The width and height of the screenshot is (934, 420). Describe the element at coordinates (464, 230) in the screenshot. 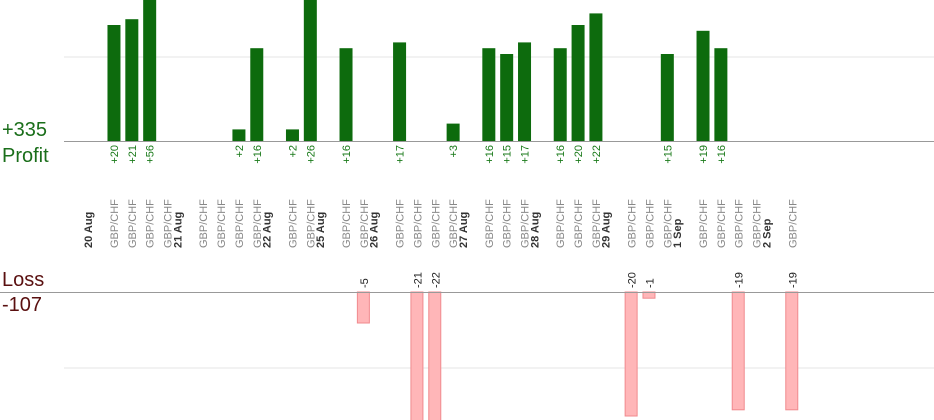

I see `date-label: 27 Aug` at that location.